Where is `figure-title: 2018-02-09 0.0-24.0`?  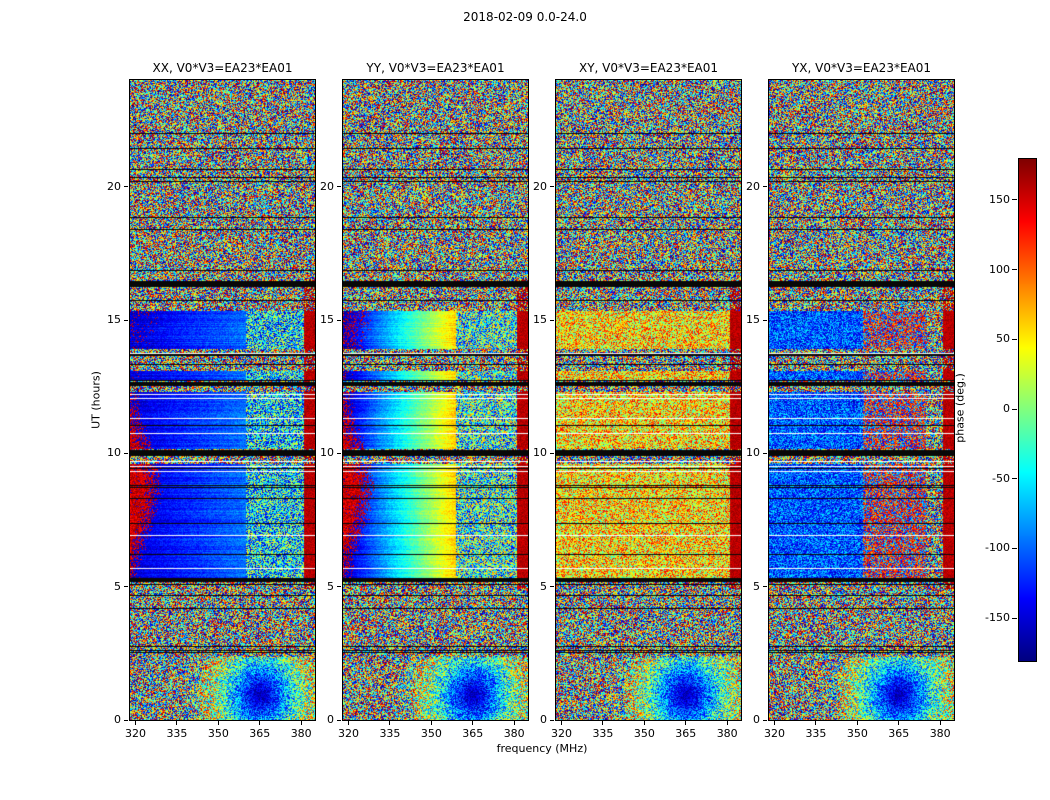
figure-title: 2018-02-09 0.0-24.0 is located at coordinates (525, 17).